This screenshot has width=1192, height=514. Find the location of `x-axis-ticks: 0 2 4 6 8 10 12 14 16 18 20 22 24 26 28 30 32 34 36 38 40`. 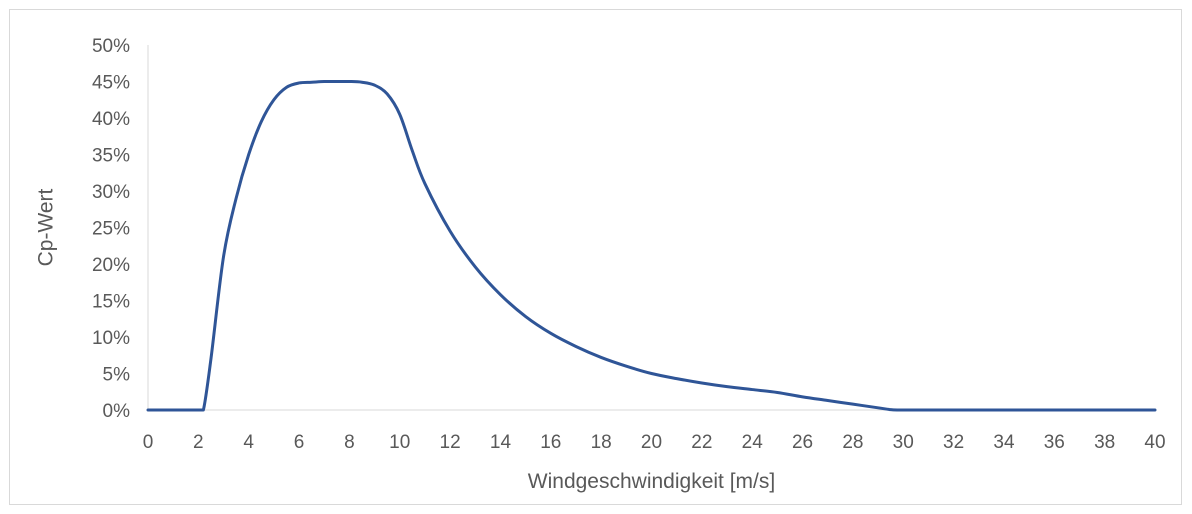

x-axis-ticks: 0 2 4 6 8 10 12 14 16 18 20 22 24 26 28 30 32 34 36 38 40 is located at coordinates (654, 442).